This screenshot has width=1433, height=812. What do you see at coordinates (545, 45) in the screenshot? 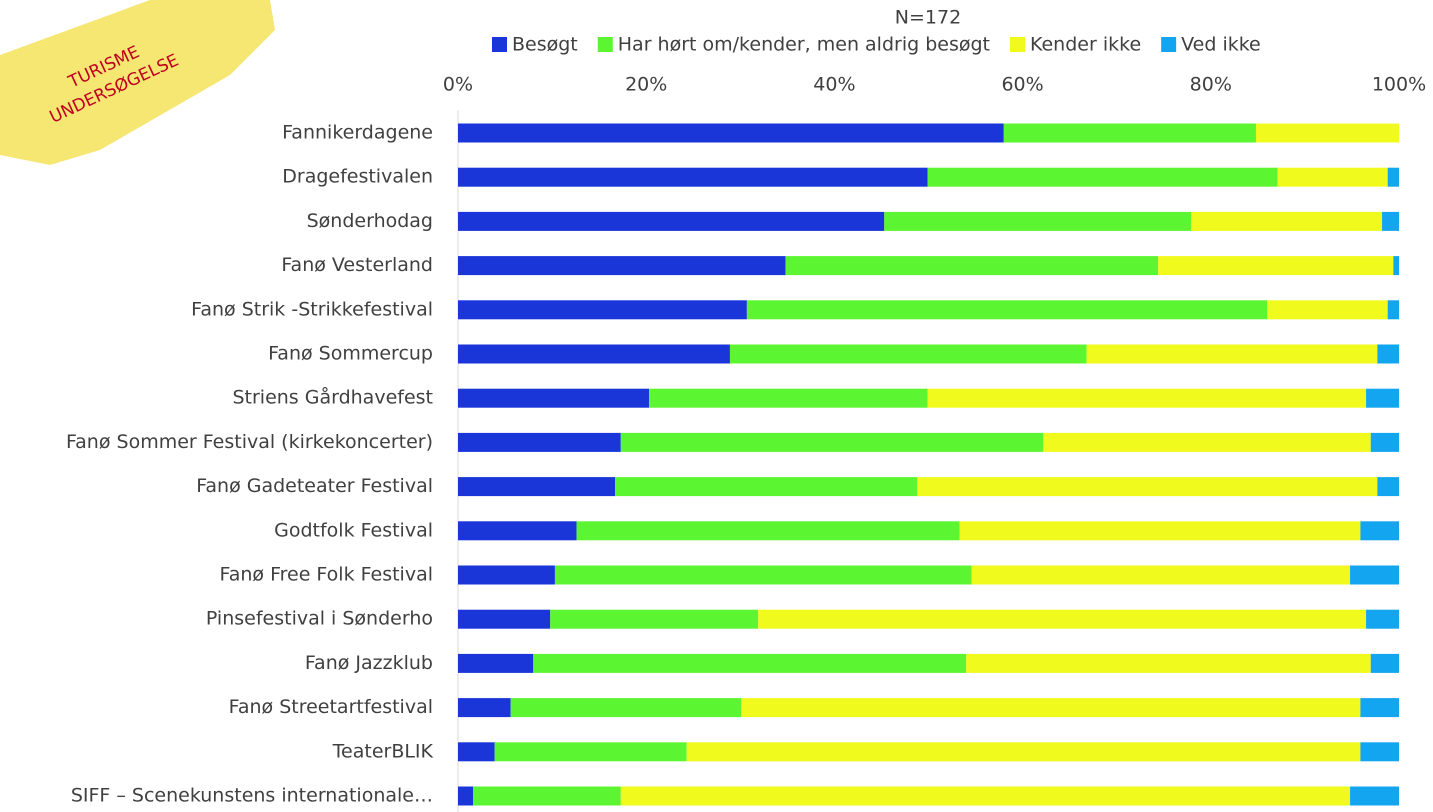
I see `legend-label: Besøgt` at bounding box center [545, 45].